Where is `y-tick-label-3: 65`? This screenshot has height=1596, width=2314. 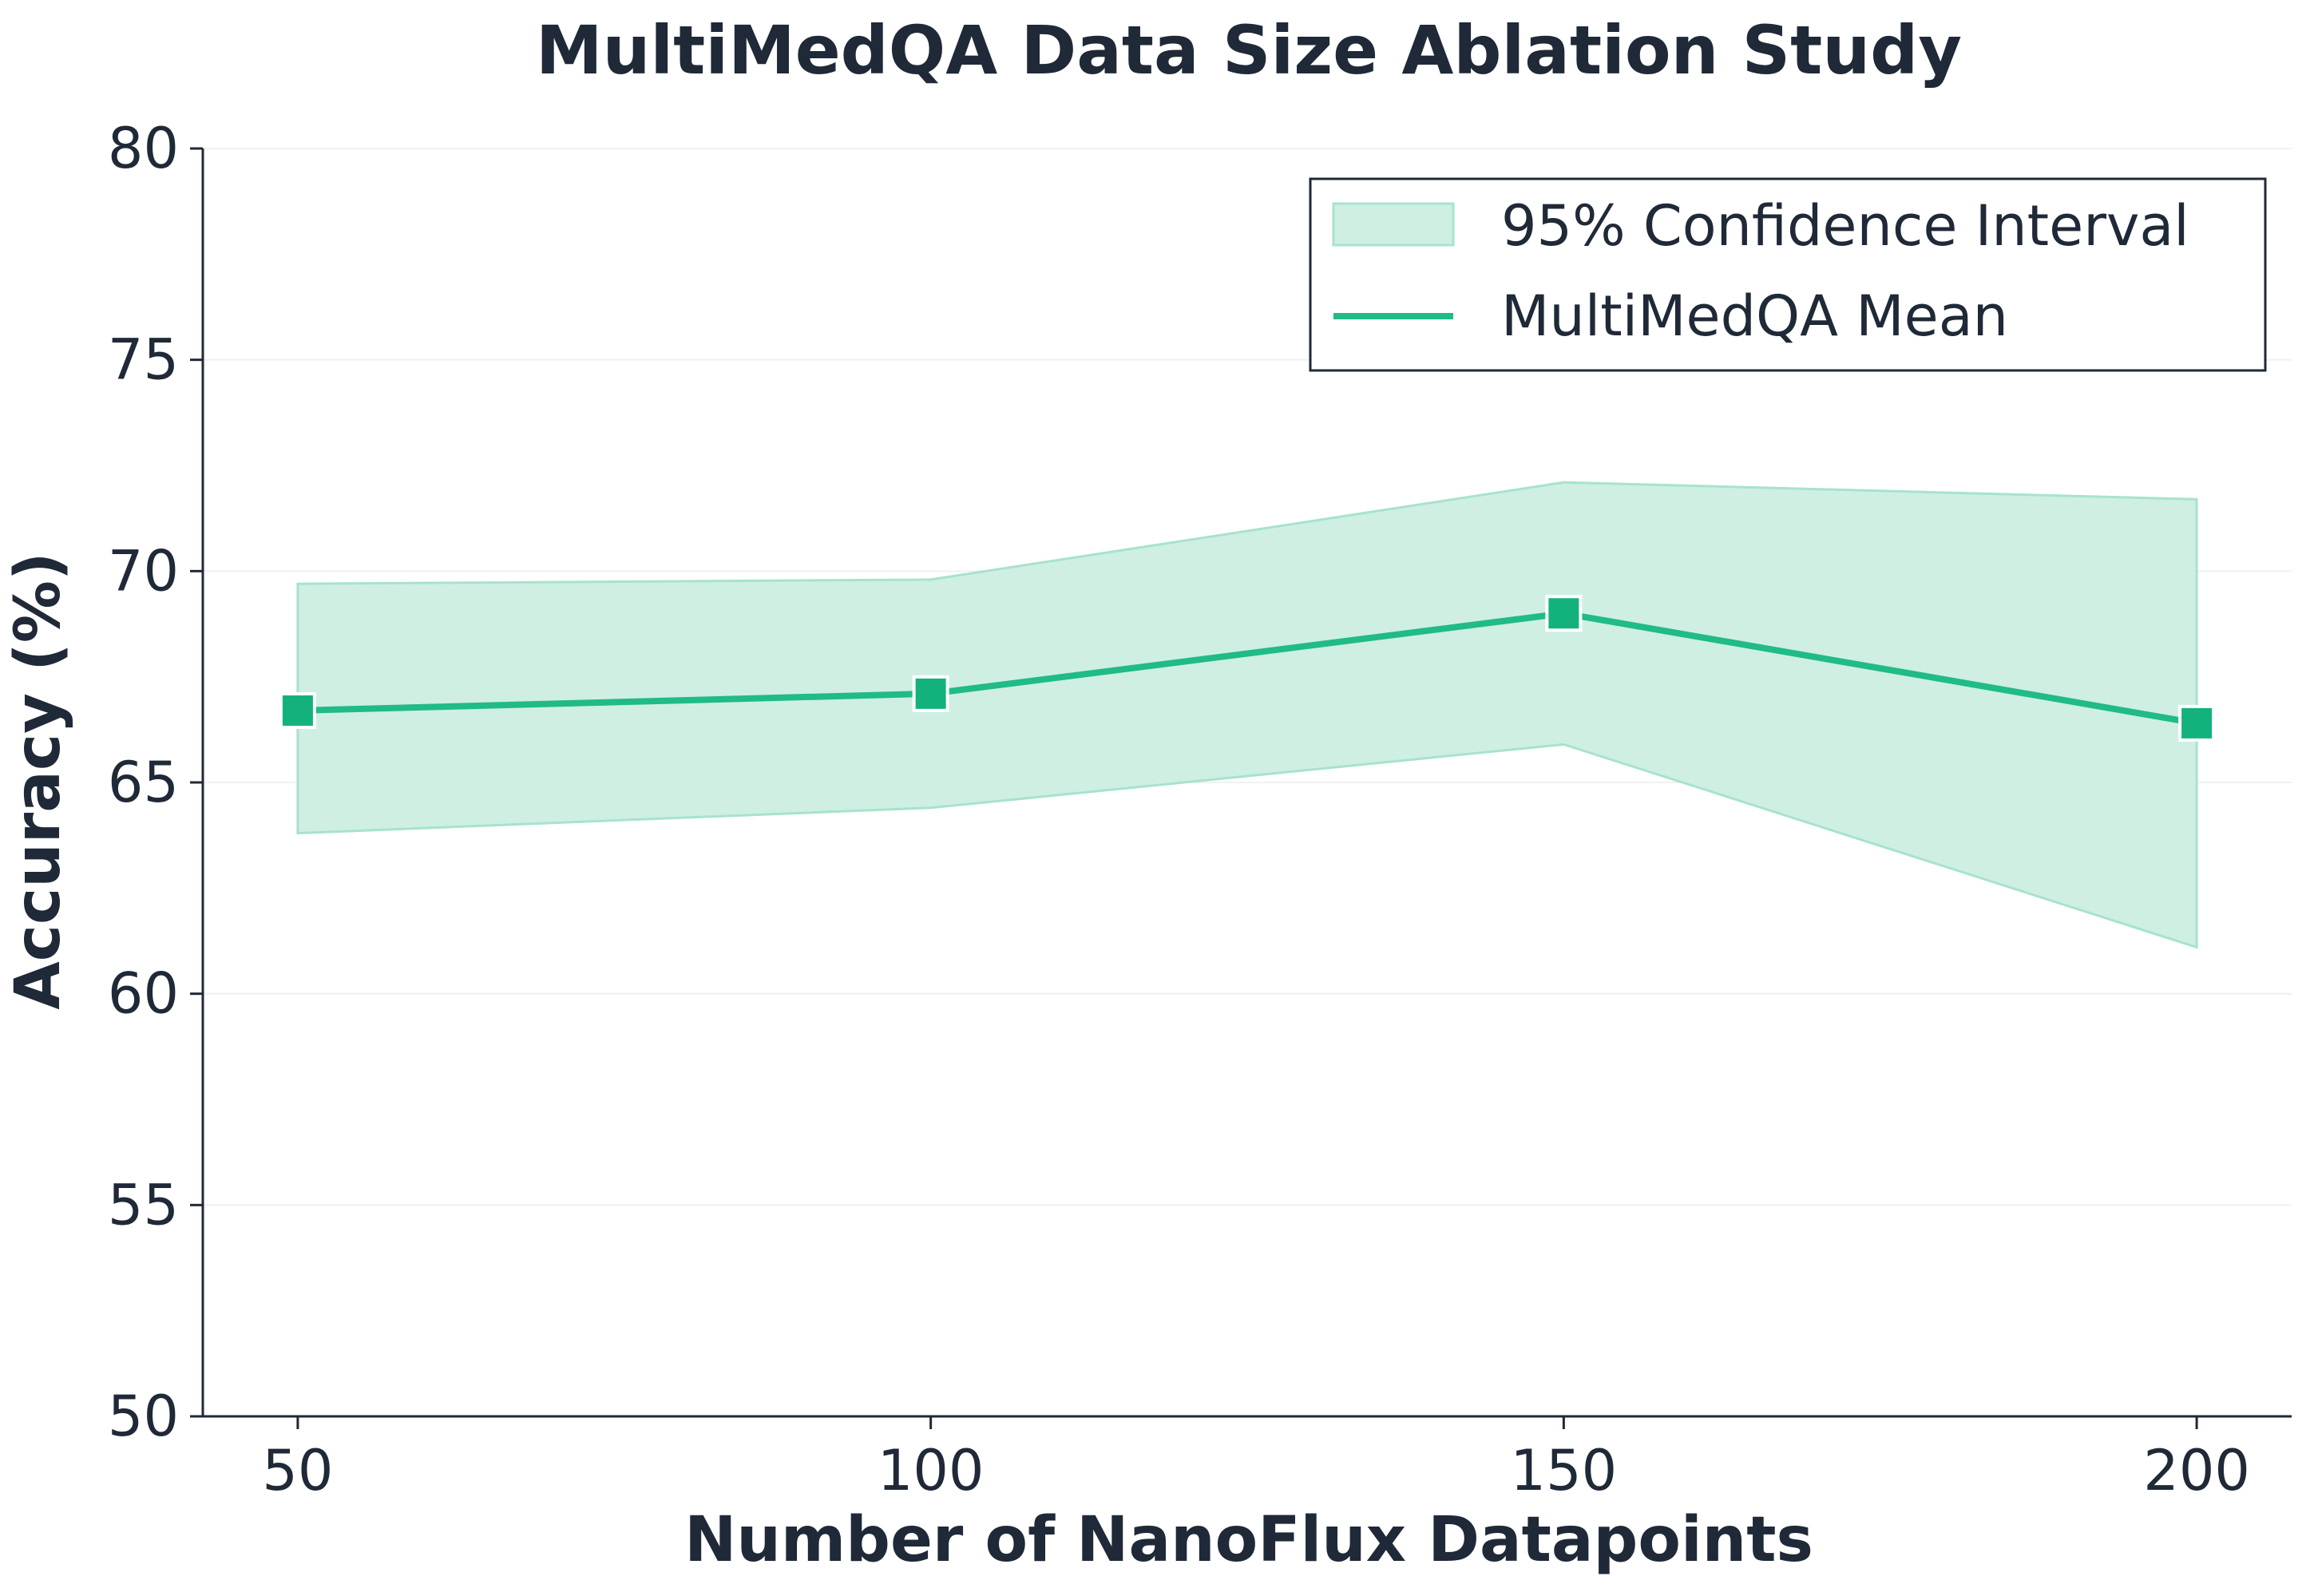
y-tick-label-3: 65 is located at coordinates (143, 782).